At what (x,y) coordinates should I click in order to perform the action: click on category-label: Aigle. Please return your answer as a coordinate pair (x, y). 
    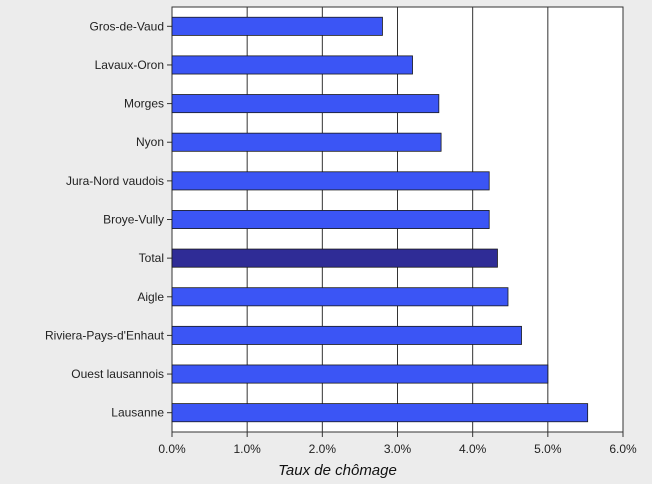
    Looking at the image, I should click on (150, 297).